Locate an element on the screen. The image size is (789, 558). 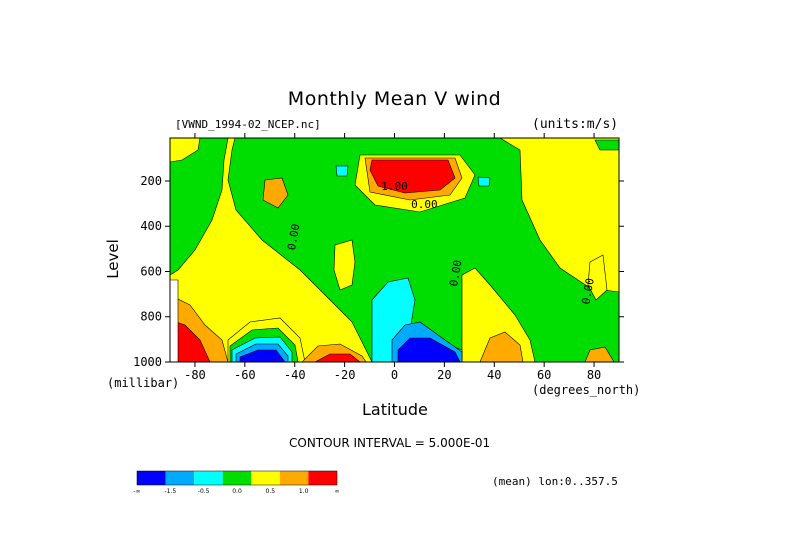
x-tick-label: -40 is located at coordinates (295, 375).